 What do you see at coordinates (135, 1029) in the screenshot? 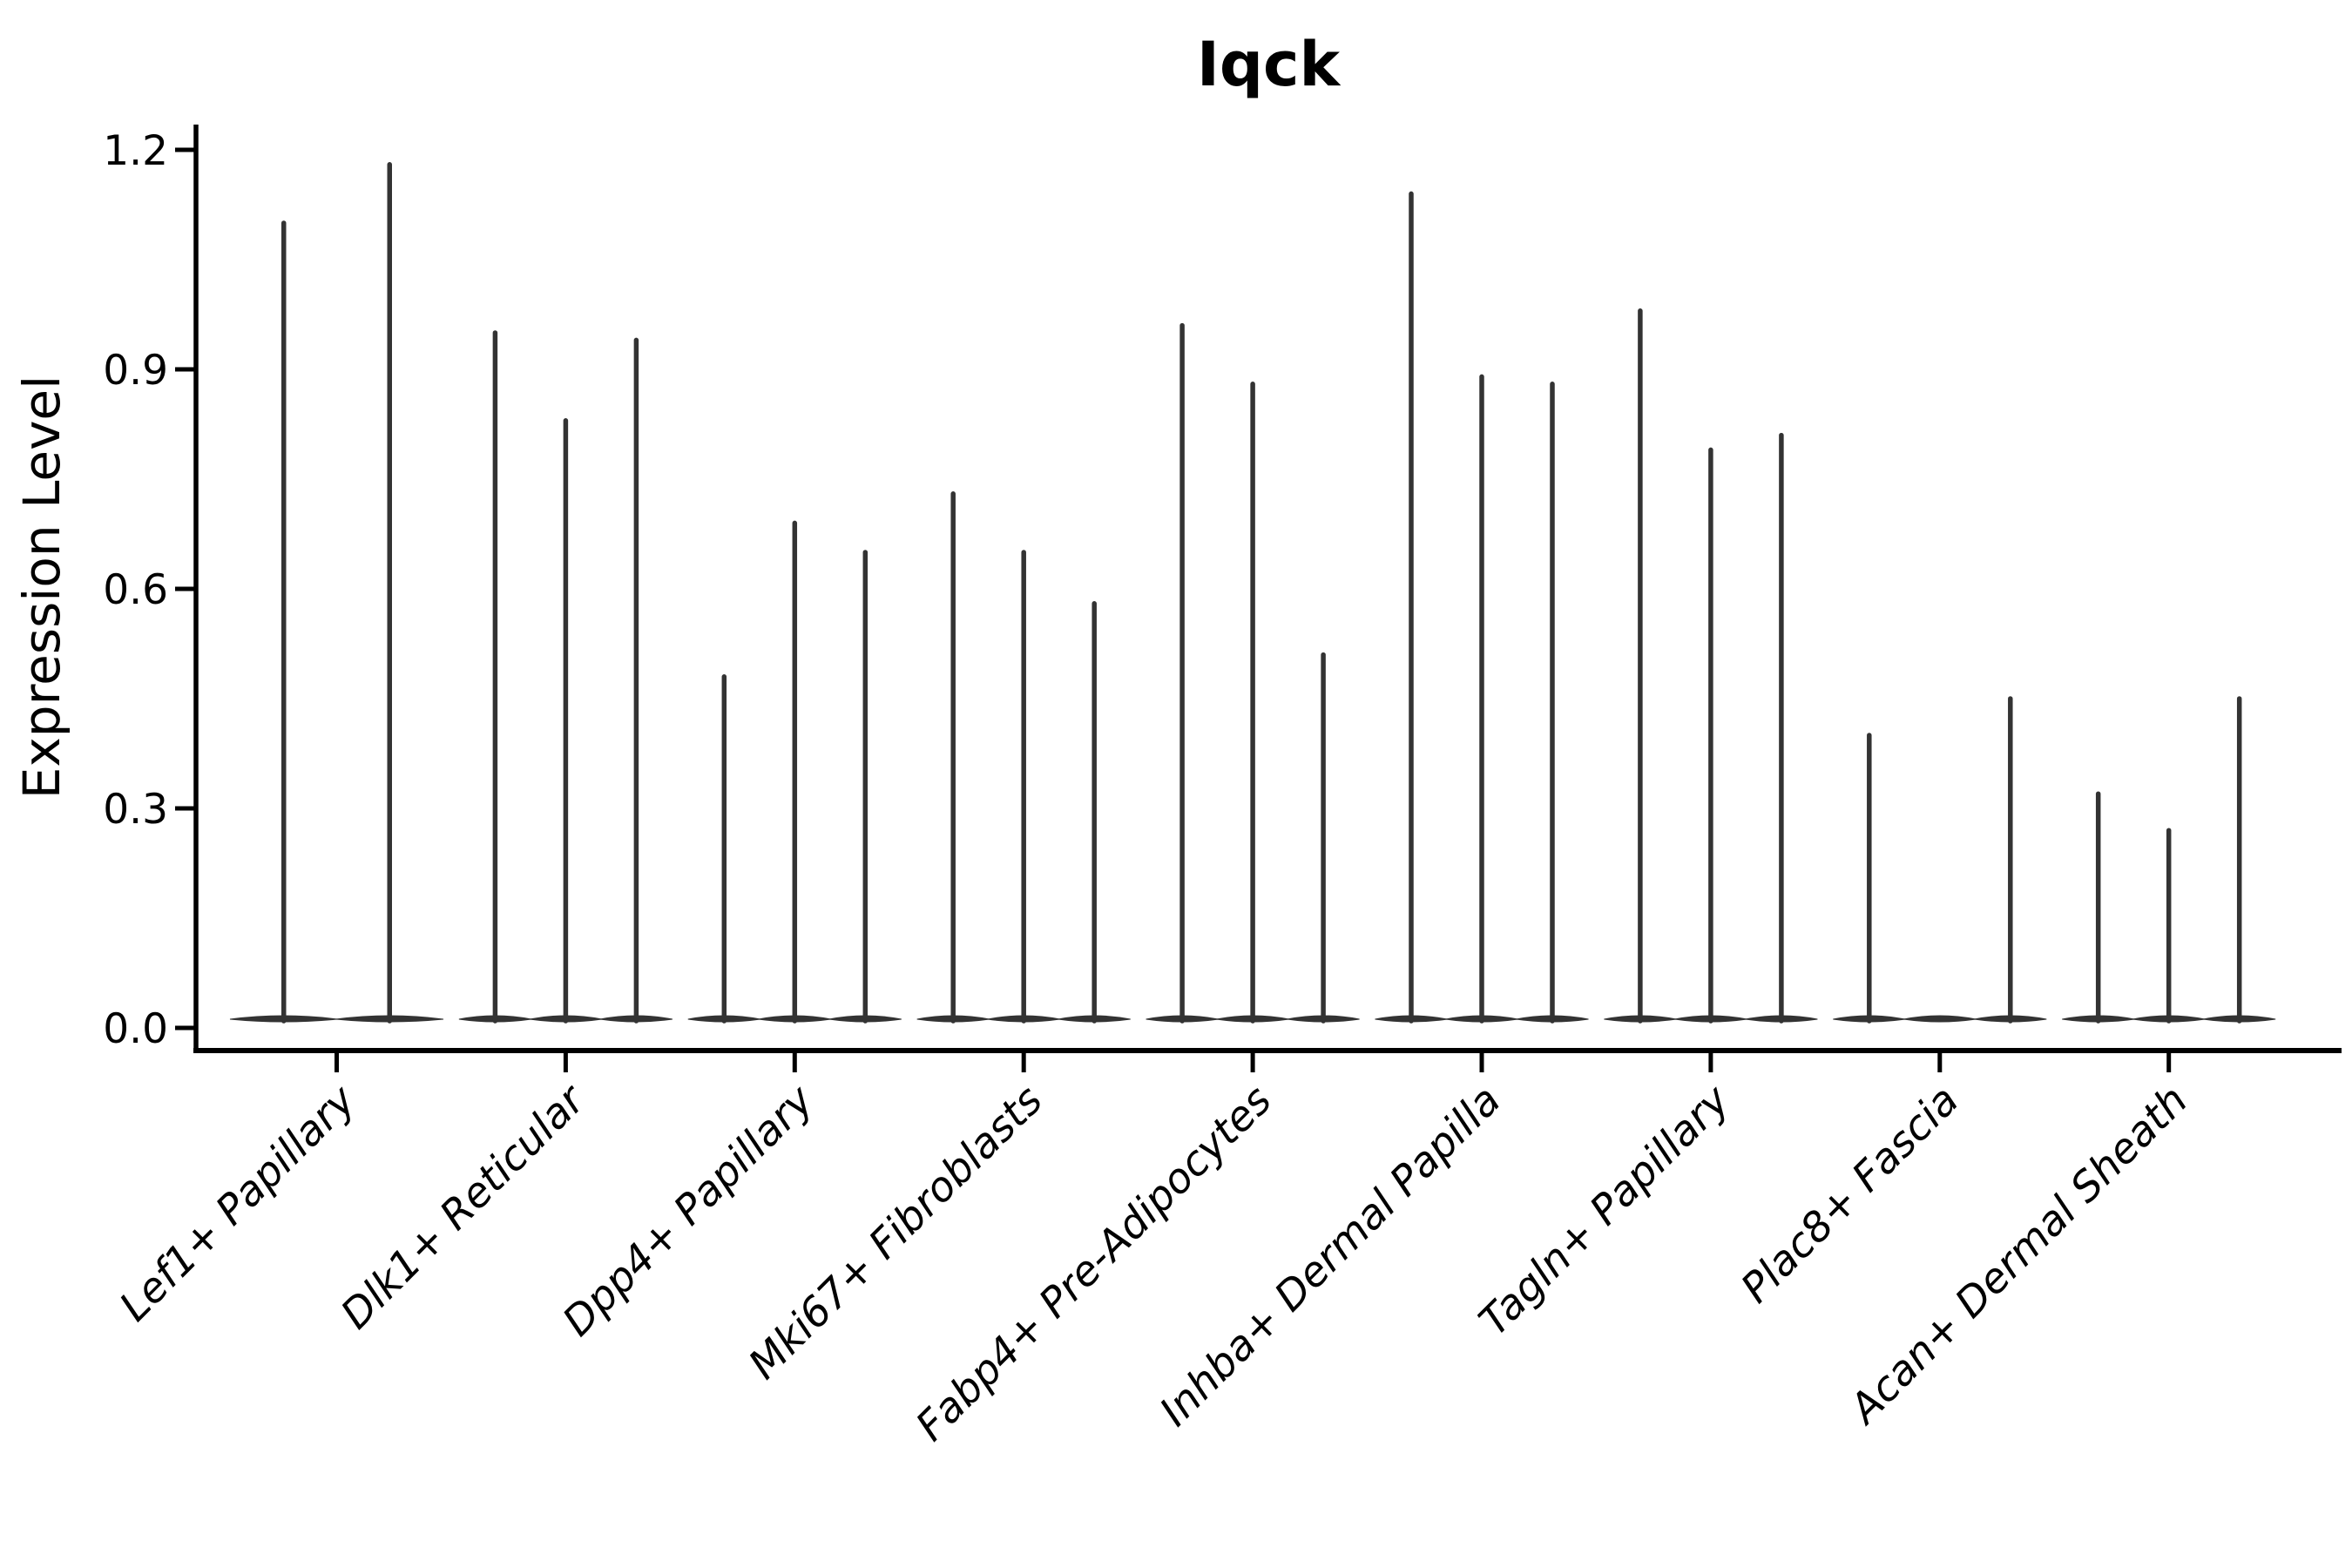
I see `y-tick-label: 0.0` at bounding box center [135, 1029].